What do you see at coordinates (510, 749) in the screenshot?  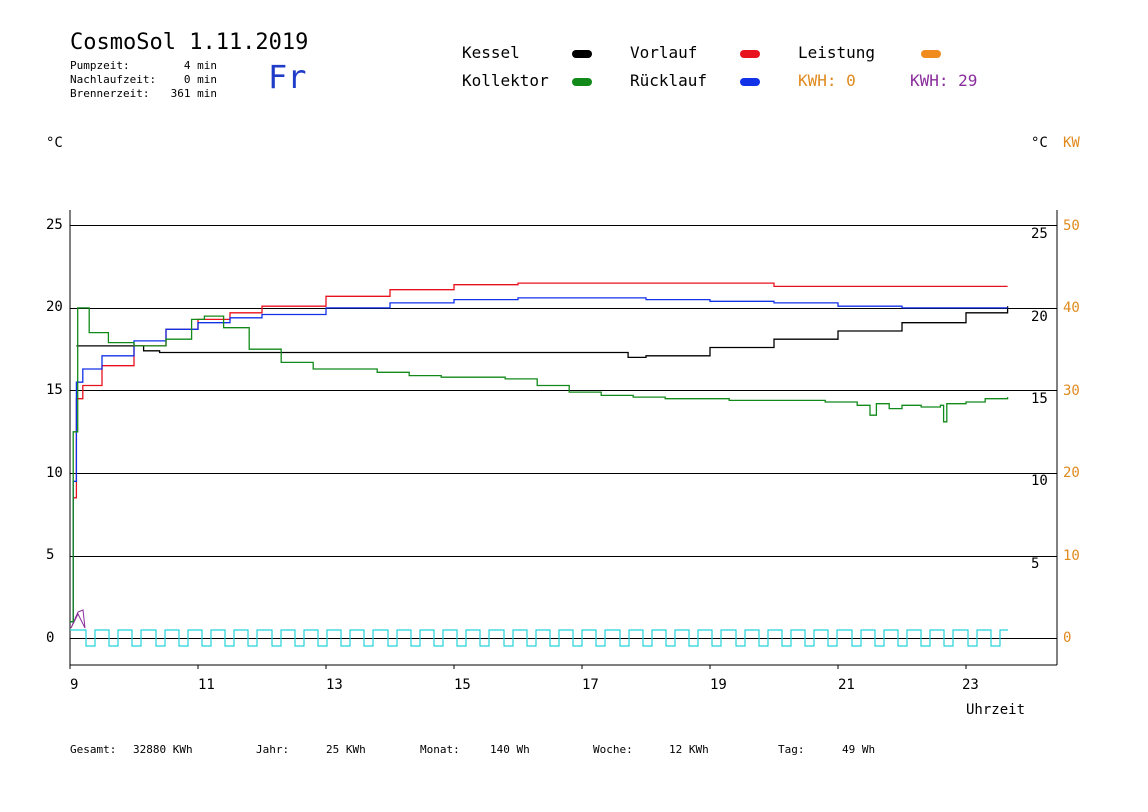 I see `footer-monat-value: 140 Wh` at bounding box center [510, 749].